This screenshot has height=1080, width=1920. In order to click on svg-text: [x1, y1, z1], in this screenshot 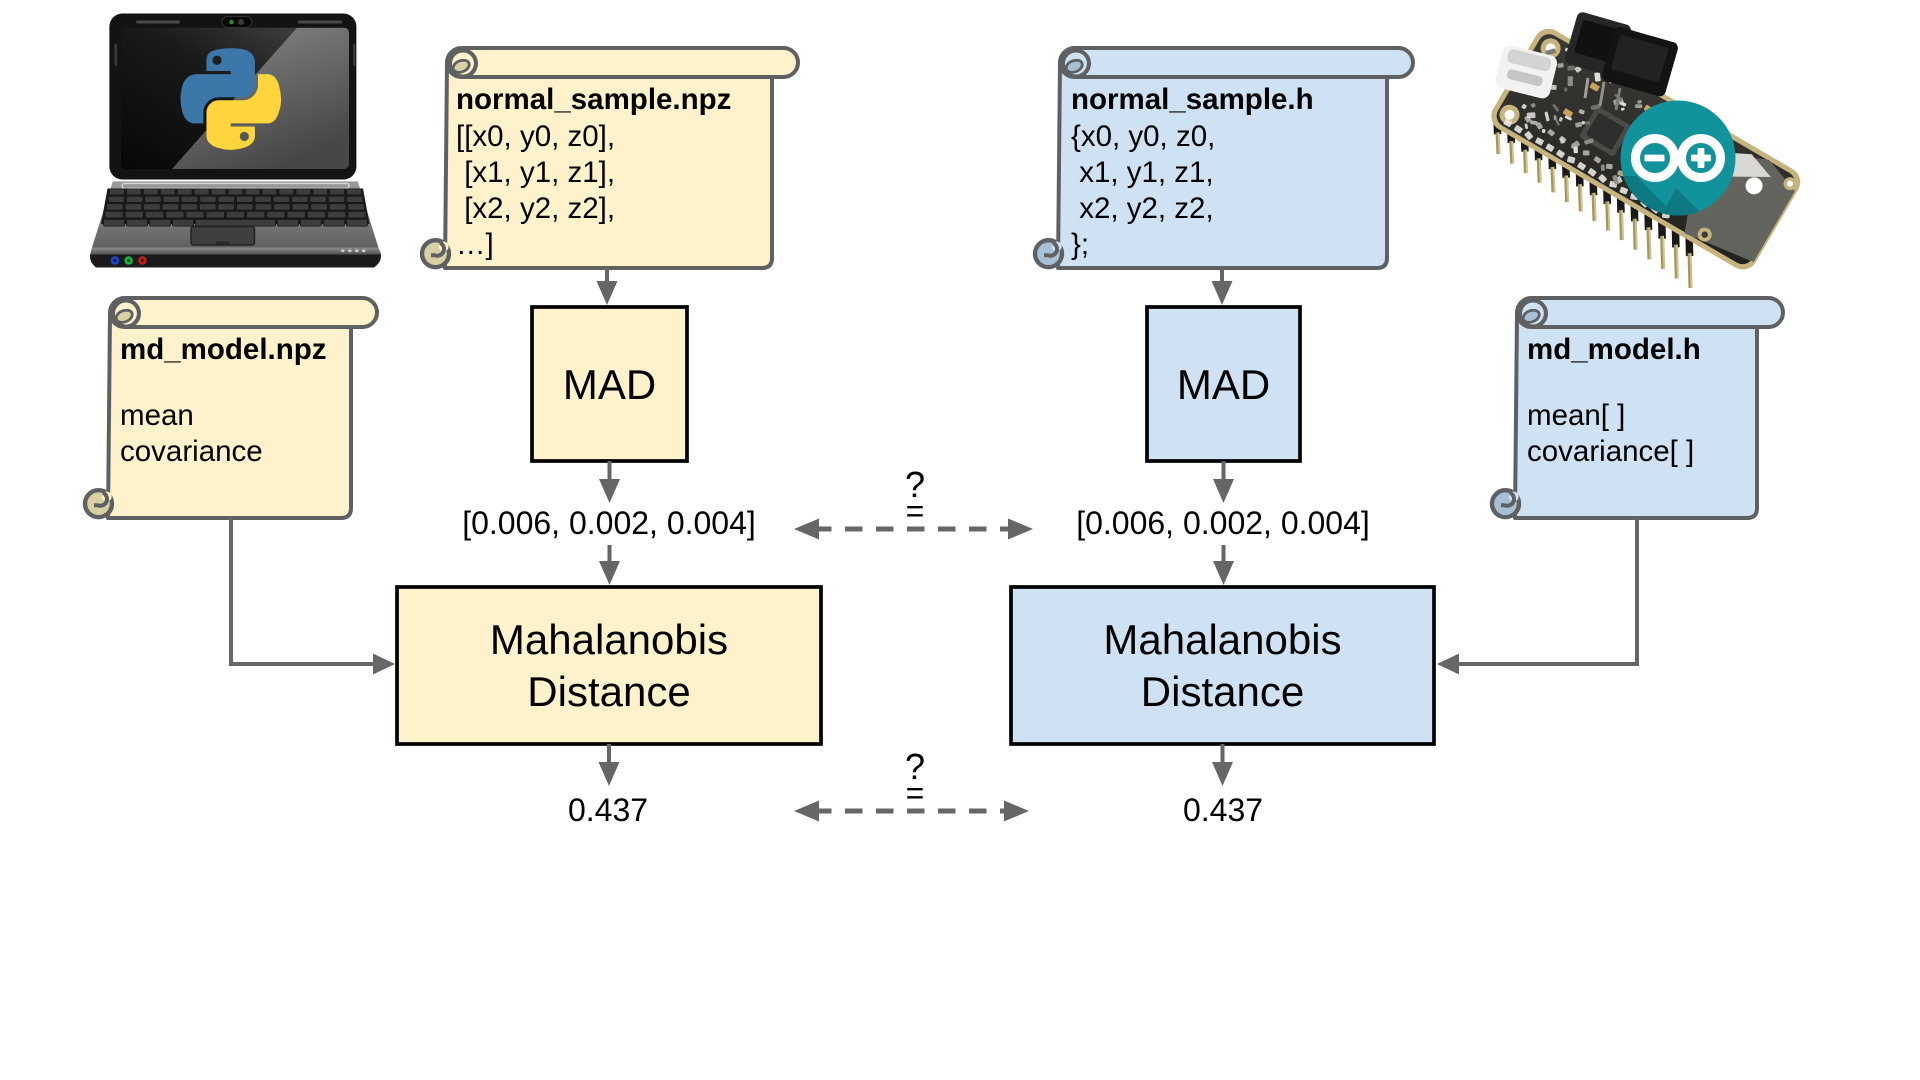, I will do `click(535, 172)`.